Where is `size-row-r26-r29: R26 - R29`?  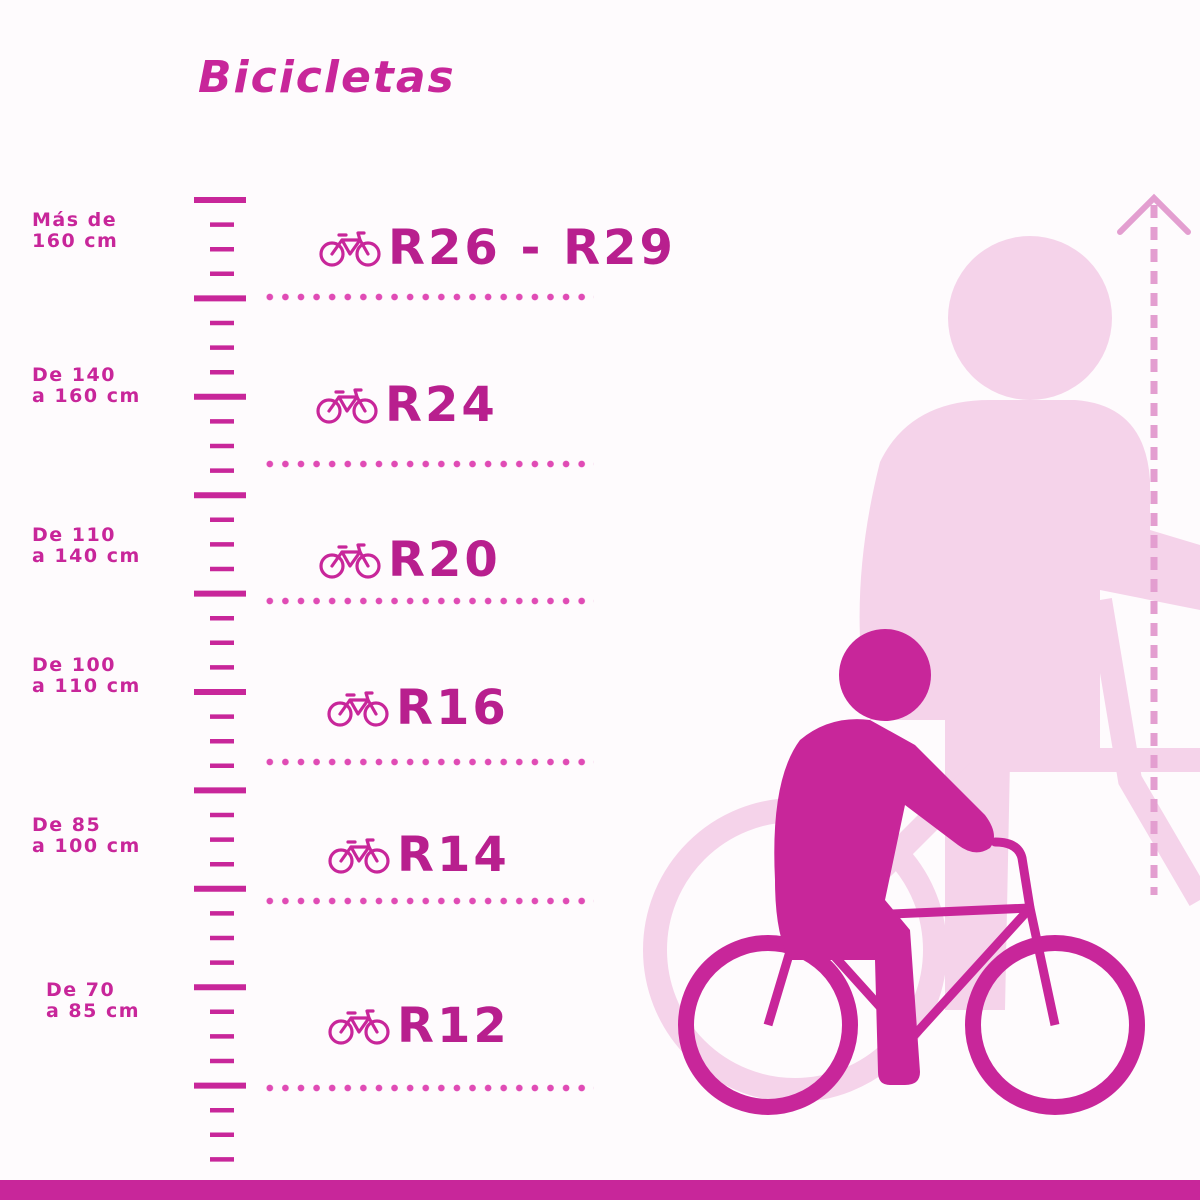
size-row-r26-r29: R26 - R29 is located at coordinates (497, 248).